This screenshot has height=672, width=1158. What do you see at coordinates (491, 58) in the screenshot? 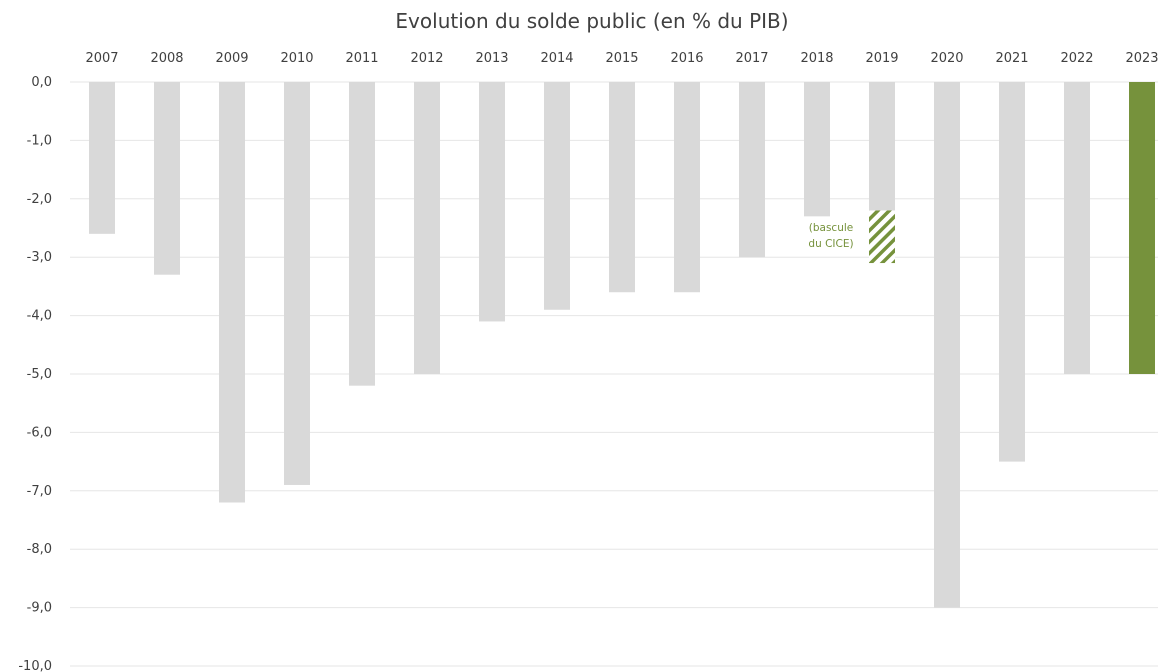
I see `x-tick-label: 2013` at bounding box center [491, 58].